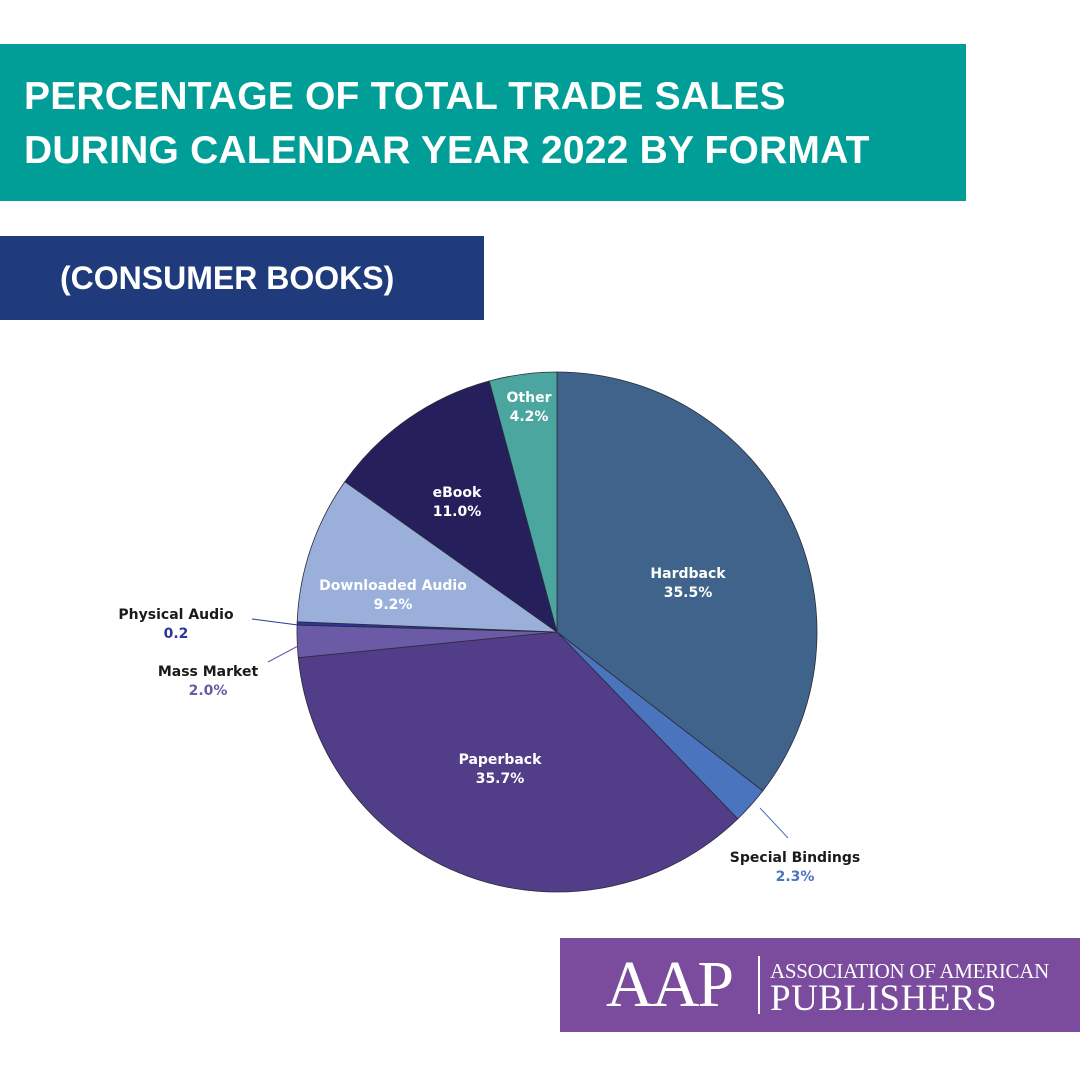  Describe the element at coordinates (909, 971) in the screenshot. I see `logo-name-line-1: ASSOCIATION OF AMERICAN` at that location.